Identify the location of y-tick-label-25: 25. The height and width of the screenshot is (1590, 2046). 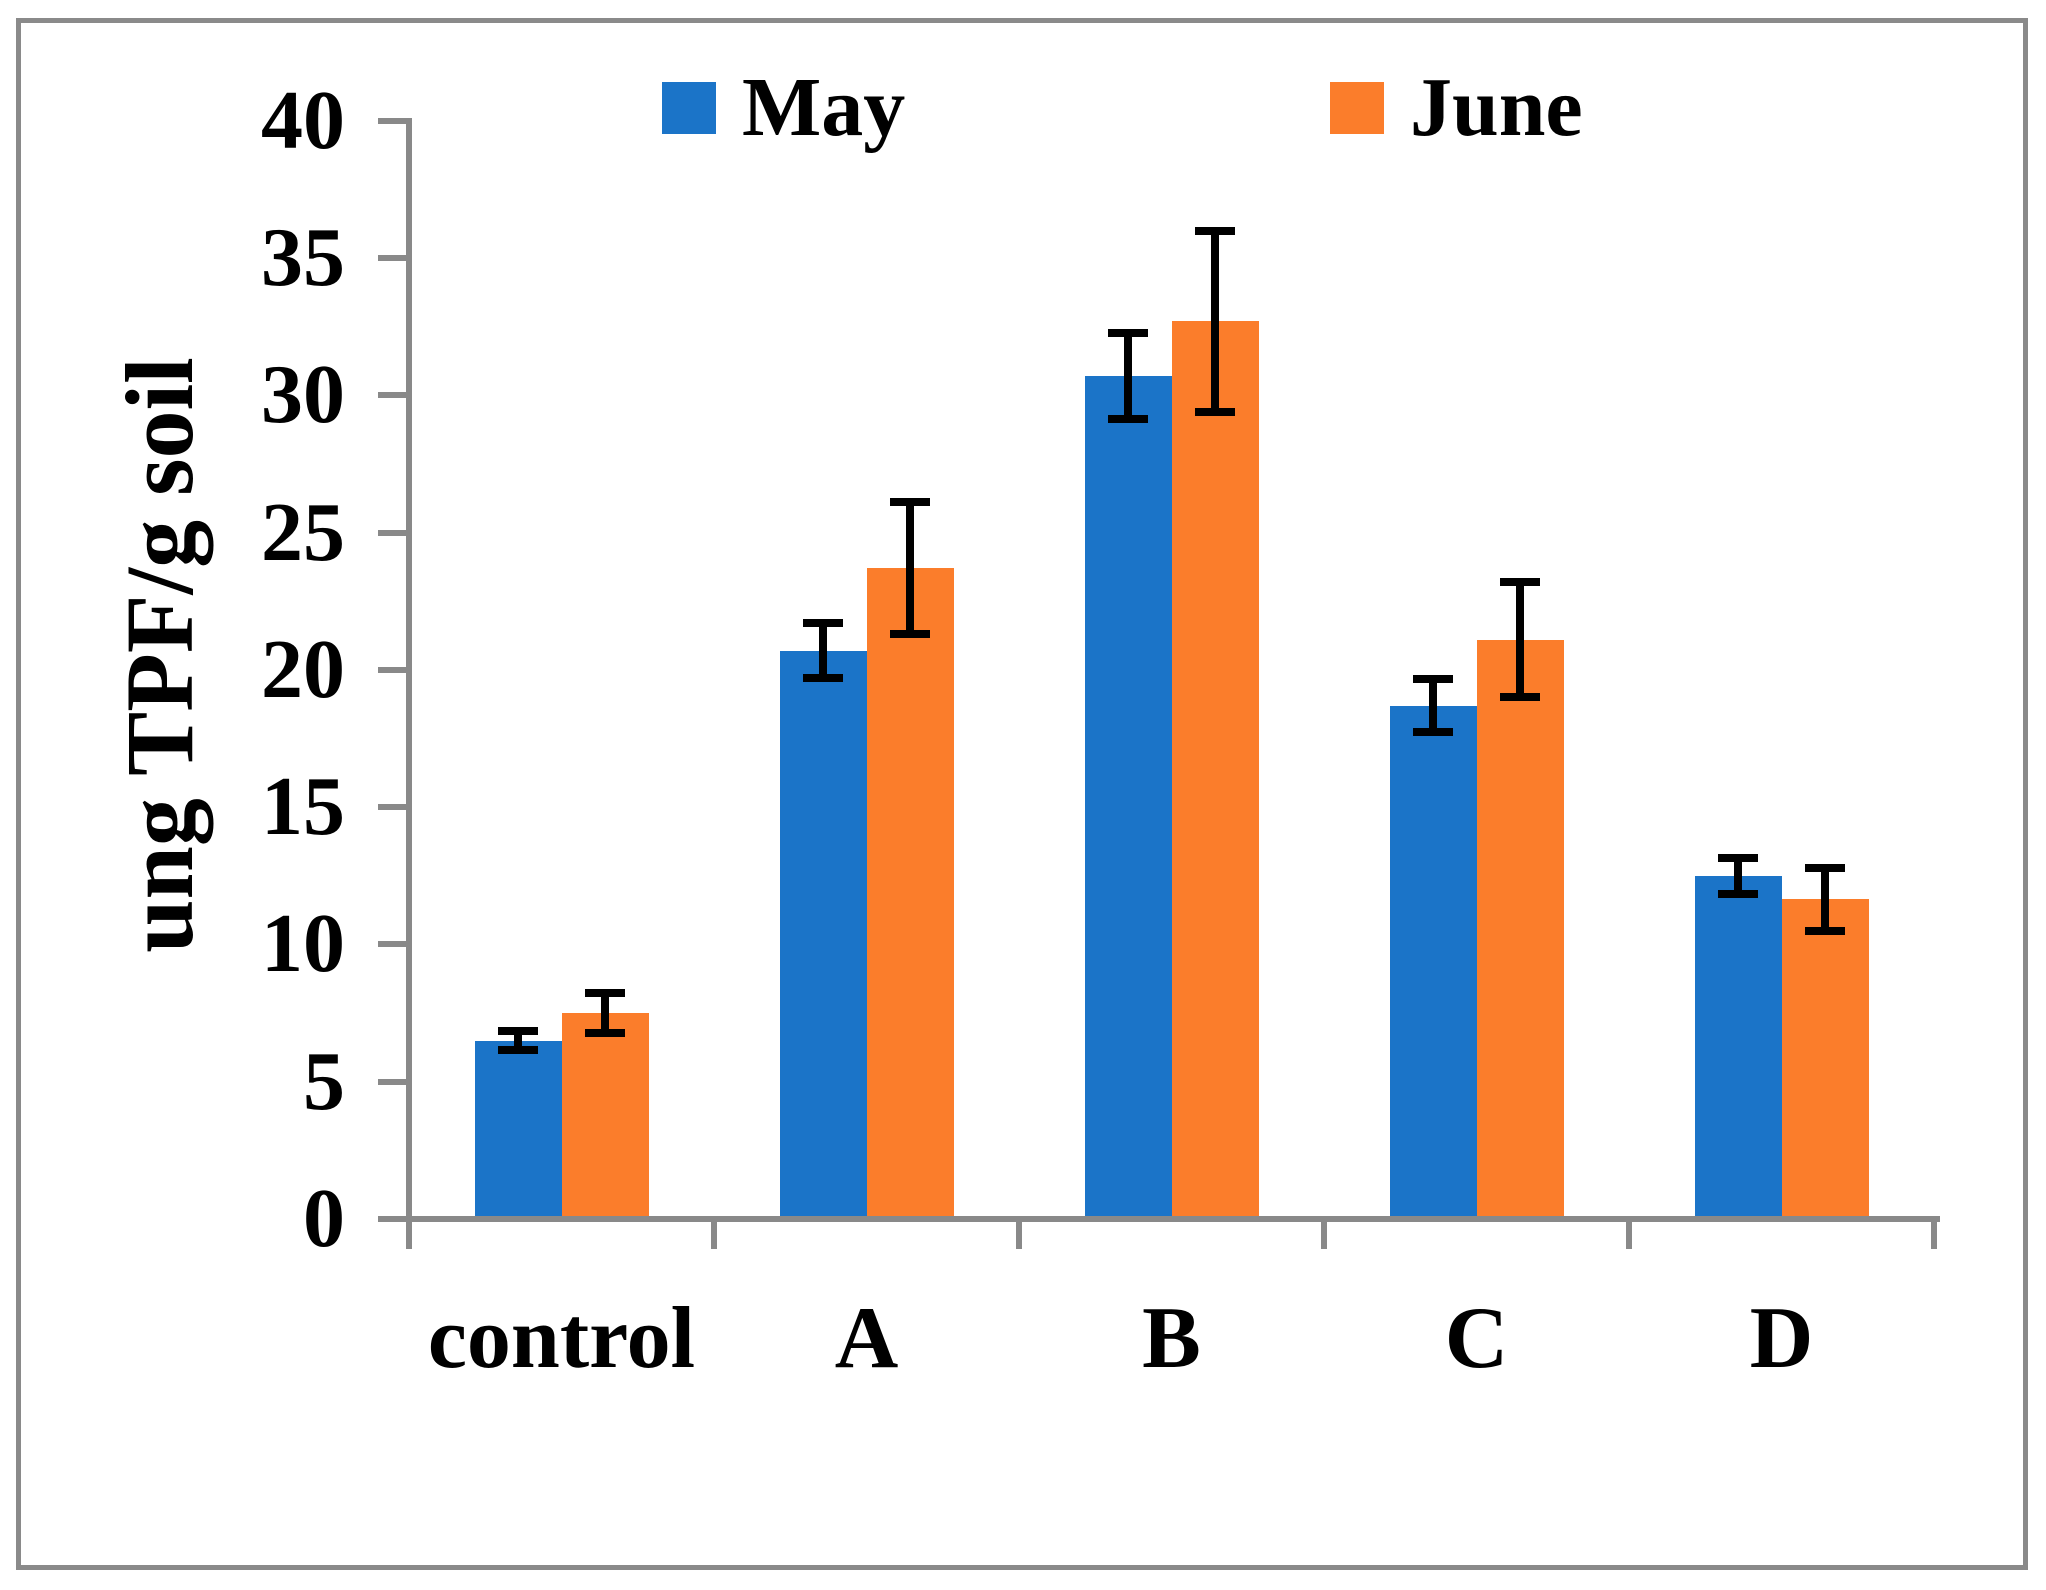
(303, 532).